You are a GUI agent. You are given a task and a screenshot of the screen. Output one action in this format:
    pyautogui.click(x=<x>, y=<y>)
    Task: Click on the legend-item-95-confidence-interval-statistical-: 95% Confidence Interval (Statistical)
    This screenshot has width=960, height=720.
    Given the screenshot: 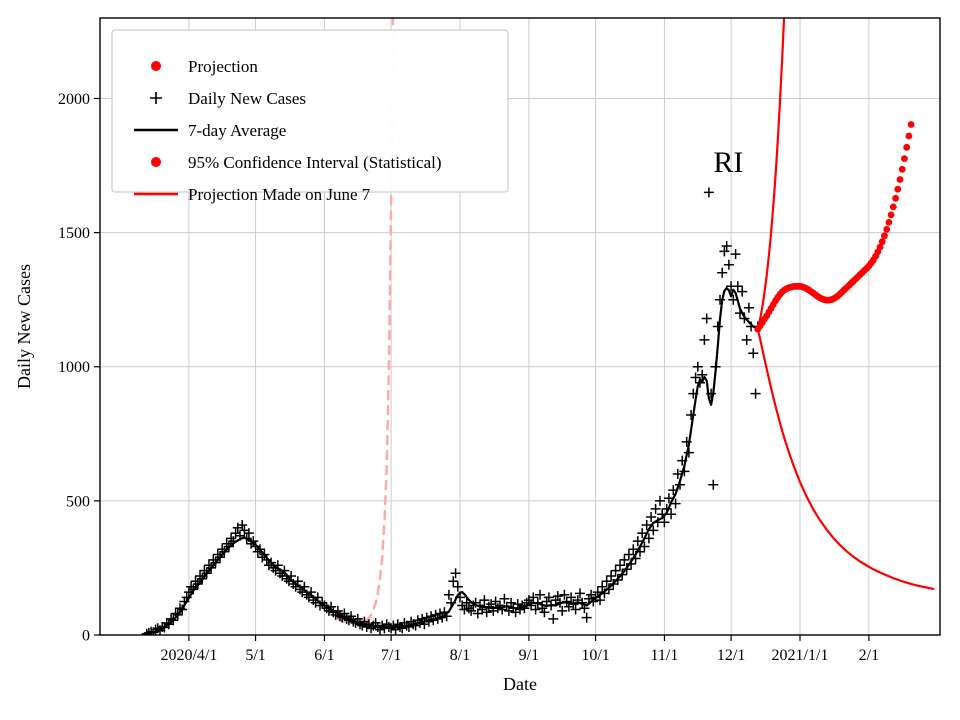 What is the action you would take?
    pyautogui.click(x=296, y=162)
    